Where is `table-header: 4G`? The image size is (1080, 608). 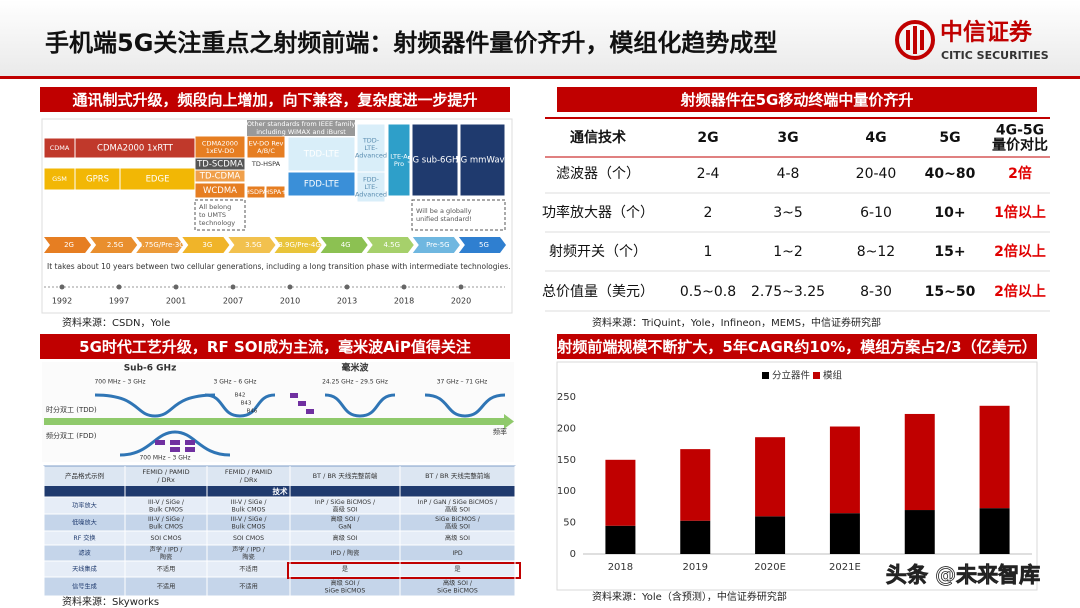 table-header: 4G is located at coordinates (875, 138).